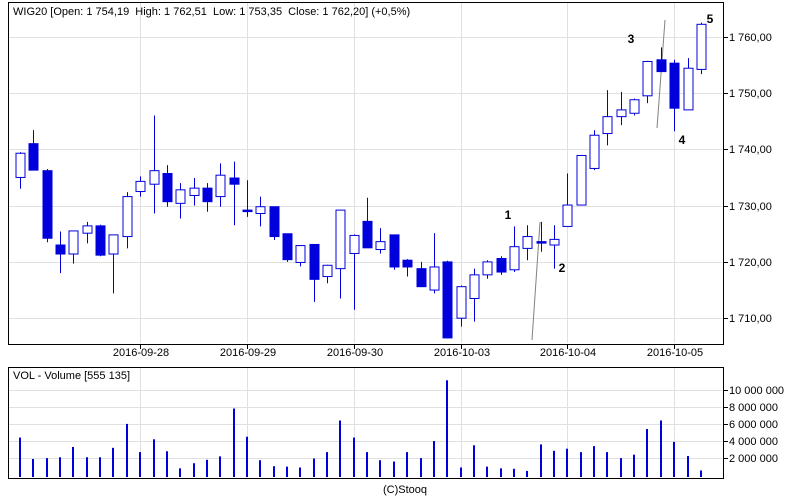  I want to click on price-axis-label: 1 720,00, so click(750, 263).